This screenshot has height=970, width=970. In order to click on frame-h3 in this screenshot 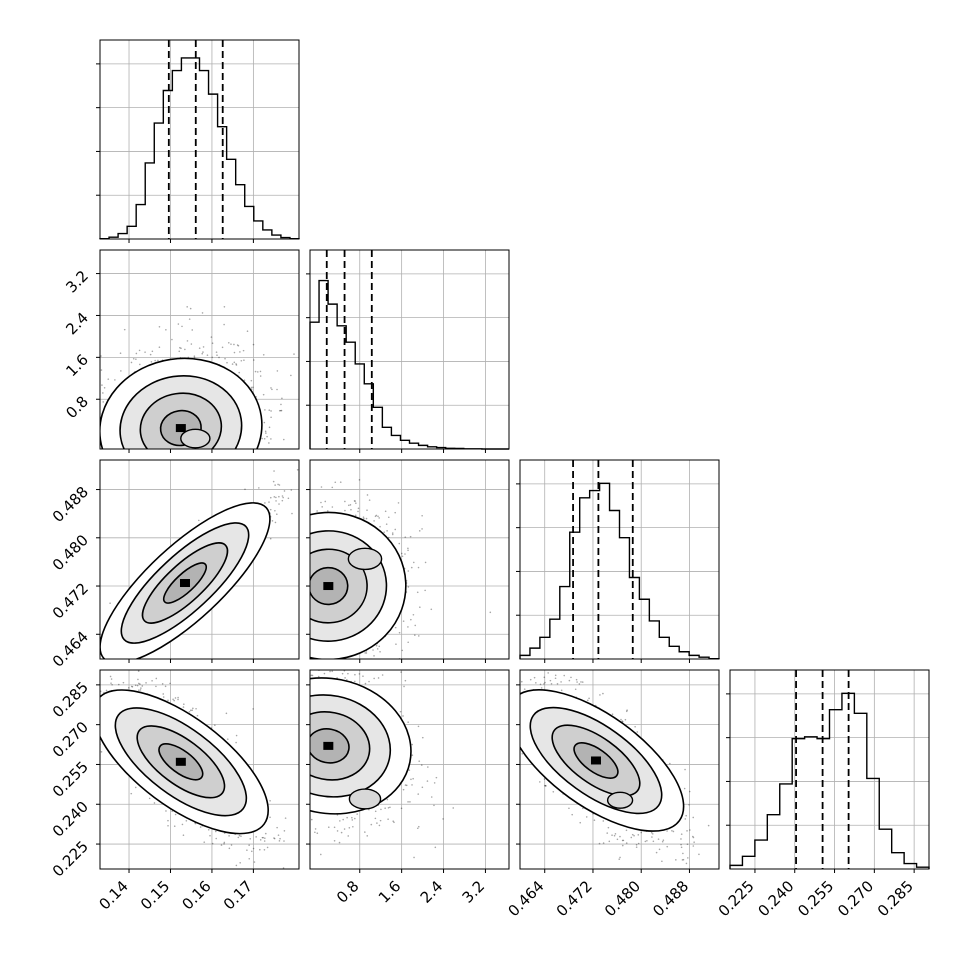, I will do `click(829, 769)`.